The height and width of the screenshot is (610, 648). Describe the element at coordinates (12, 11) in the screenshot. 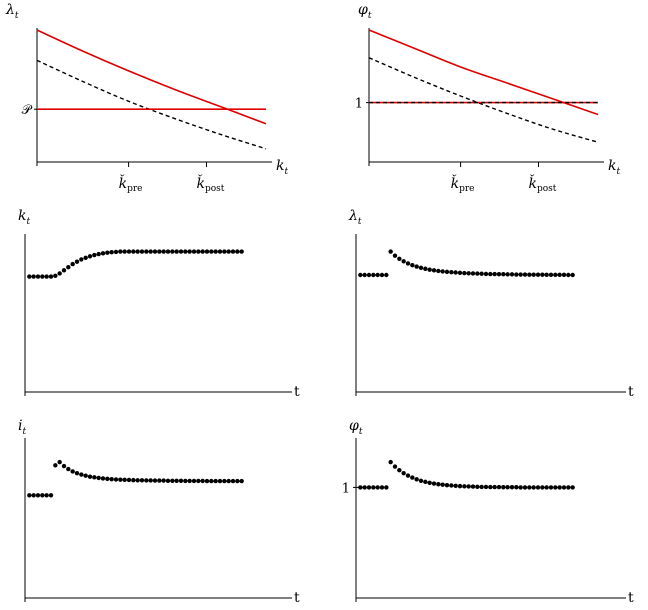

I see `y-axis-label: λt` at that location.